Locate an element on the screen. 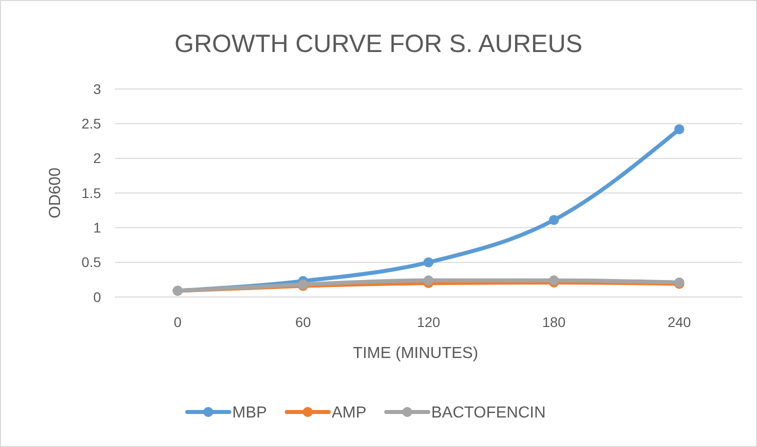 The width and height of the screenshot is (757, 447). y-tick-label: 0.5 is located at coordinates (92, 262).